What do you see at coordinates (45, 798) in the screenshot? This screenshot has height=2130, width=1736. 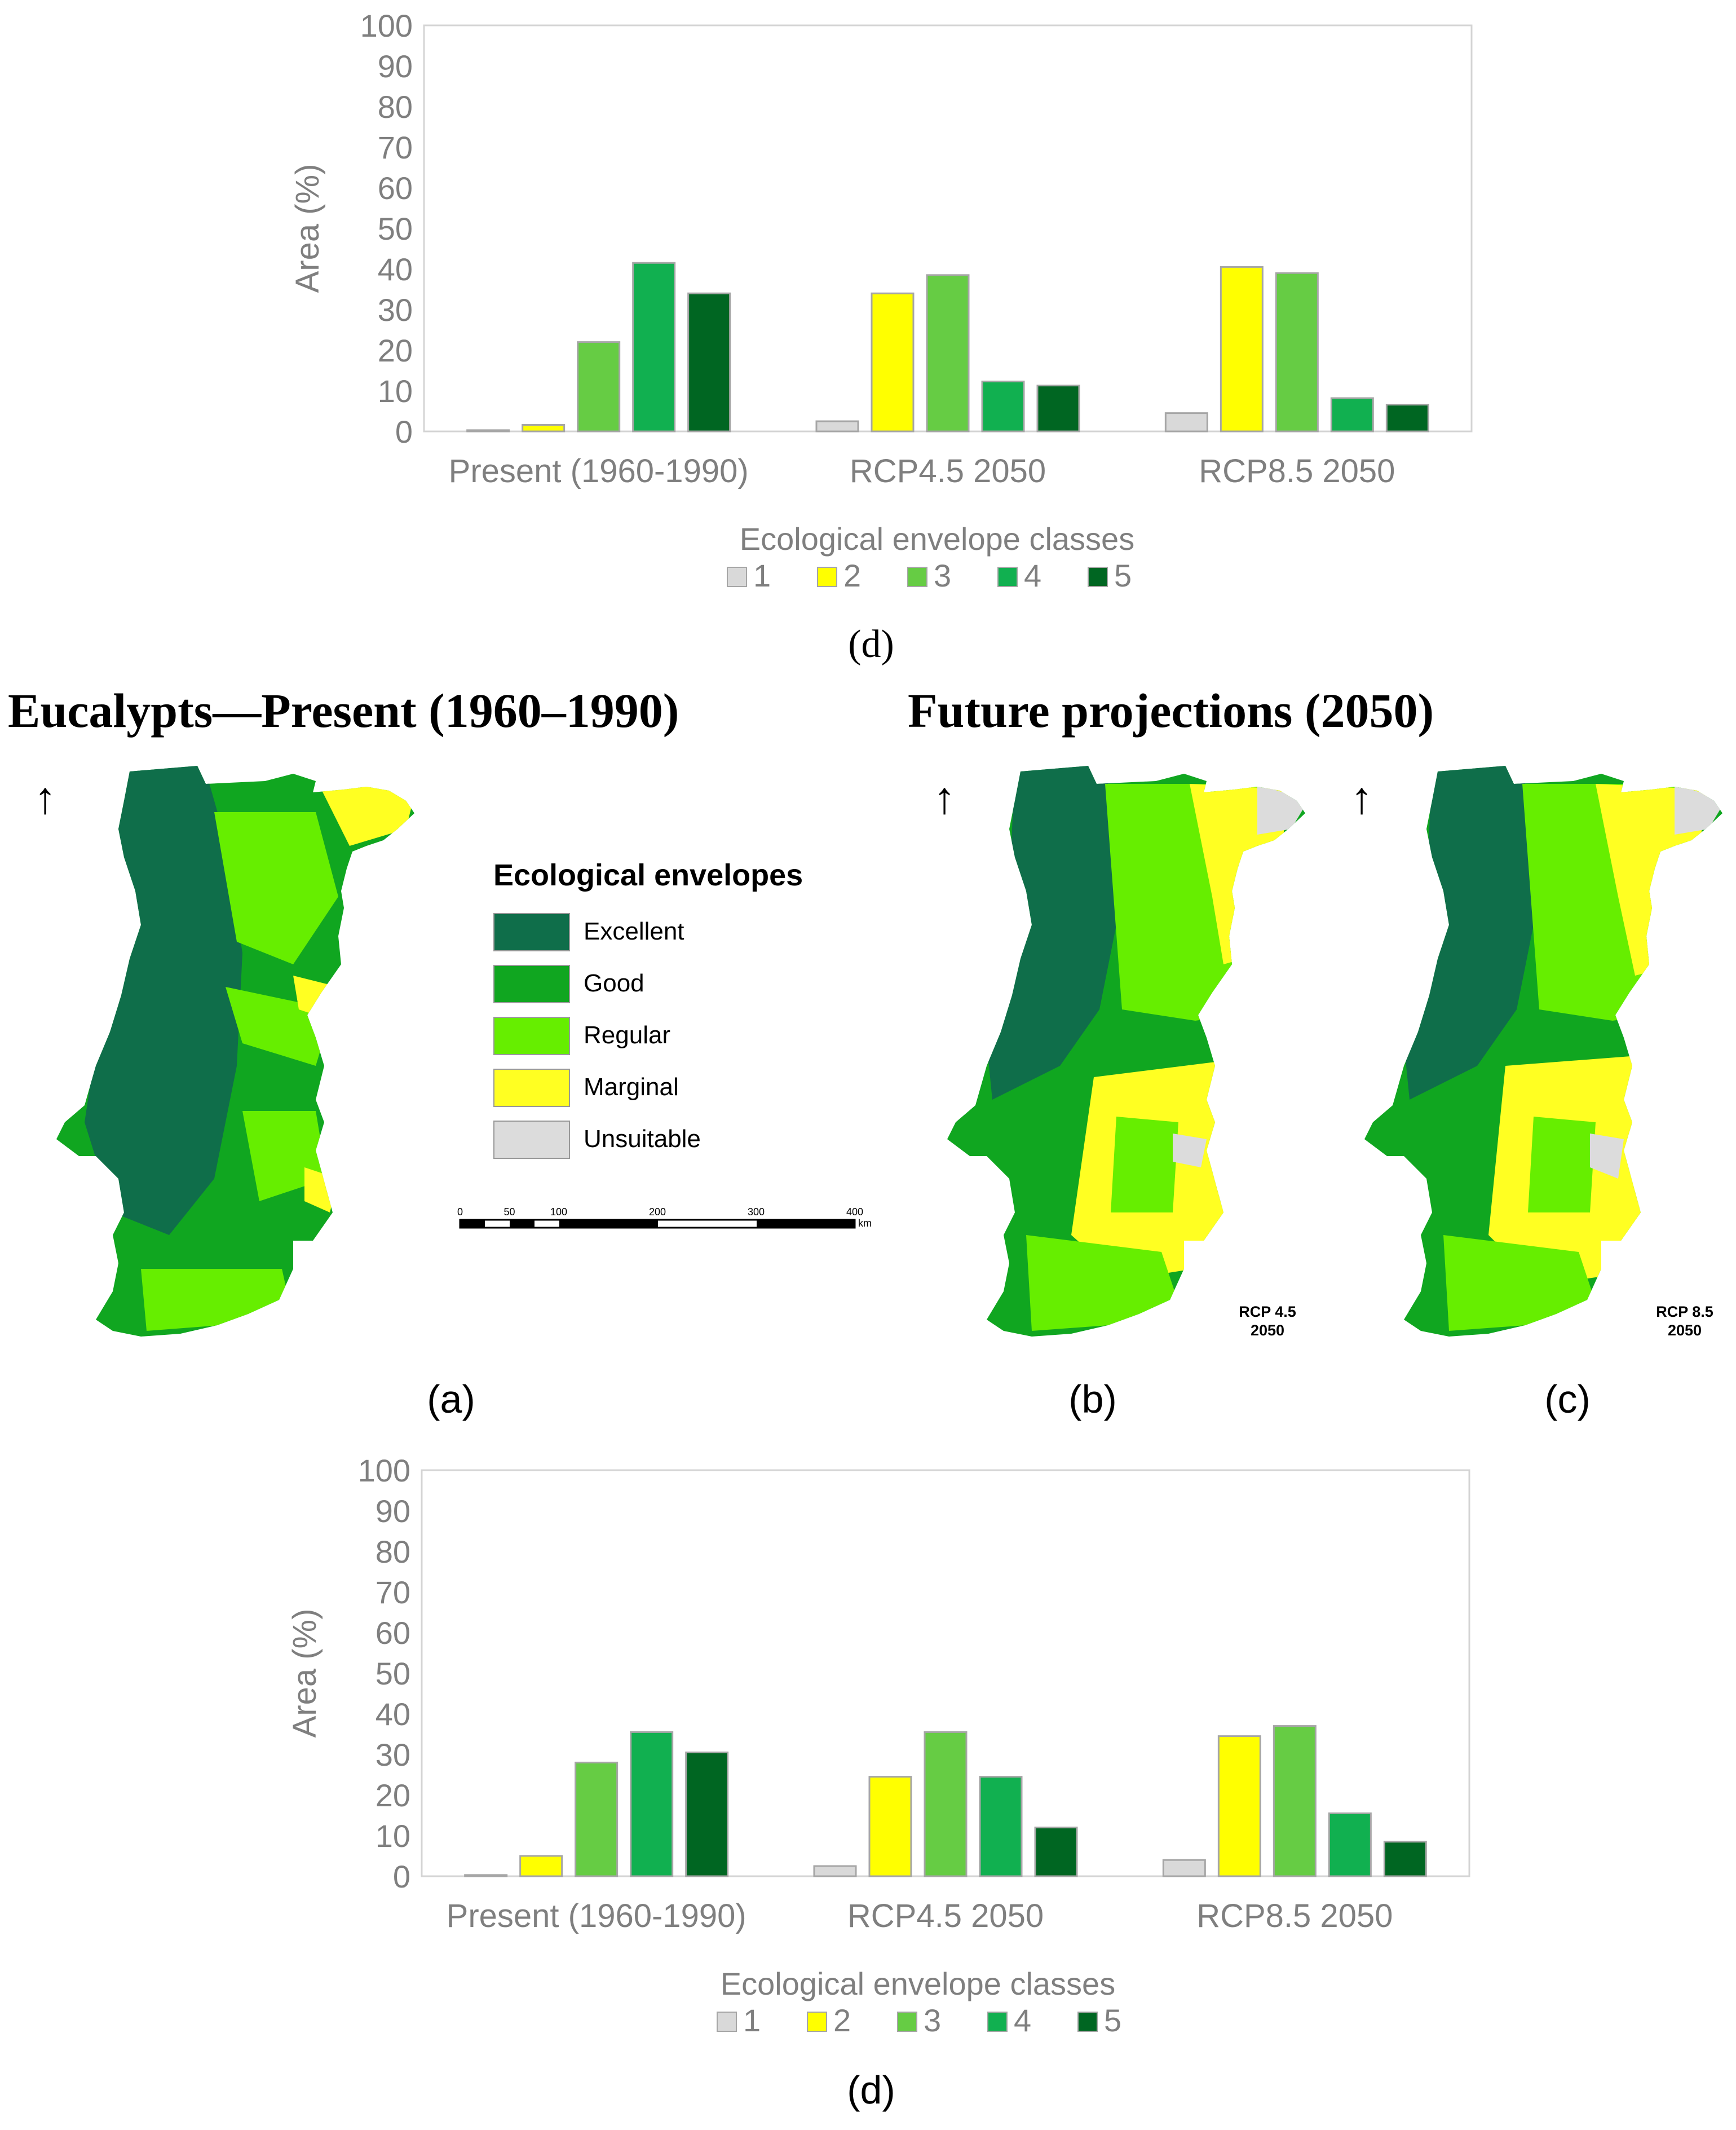 I see `north-arrow-a: ↑` at bounding box center [45, 798].